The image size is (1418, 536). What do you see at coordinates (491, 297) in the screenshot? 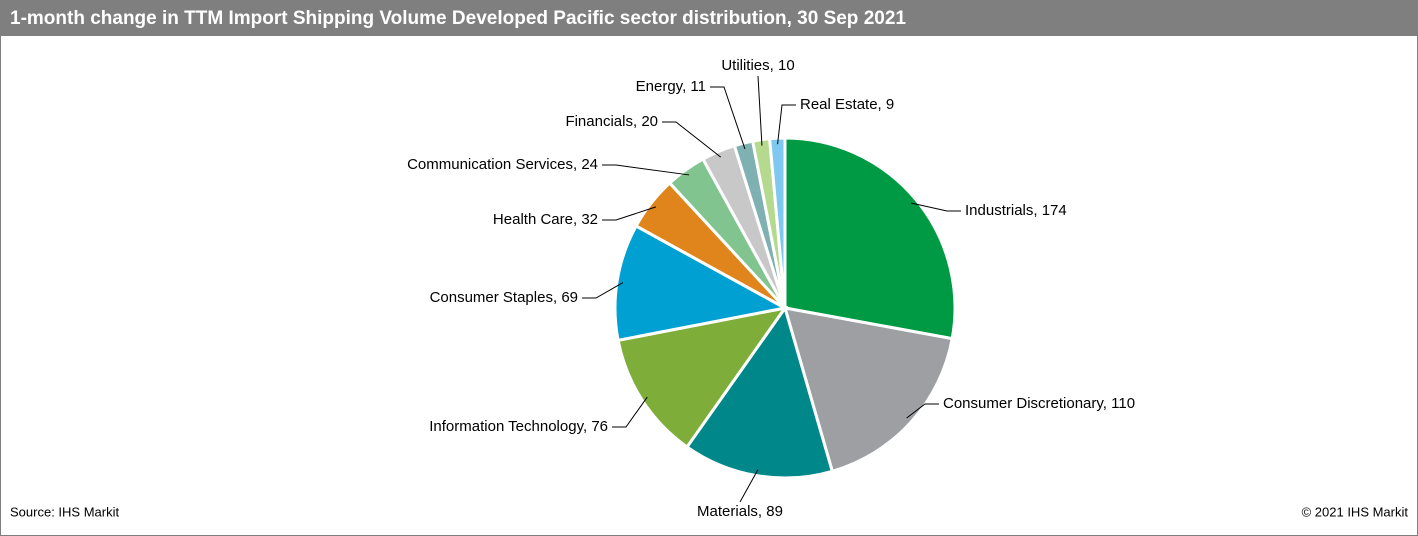
I see `label-category: Consumer Staples` at bounding box center [491, 297].